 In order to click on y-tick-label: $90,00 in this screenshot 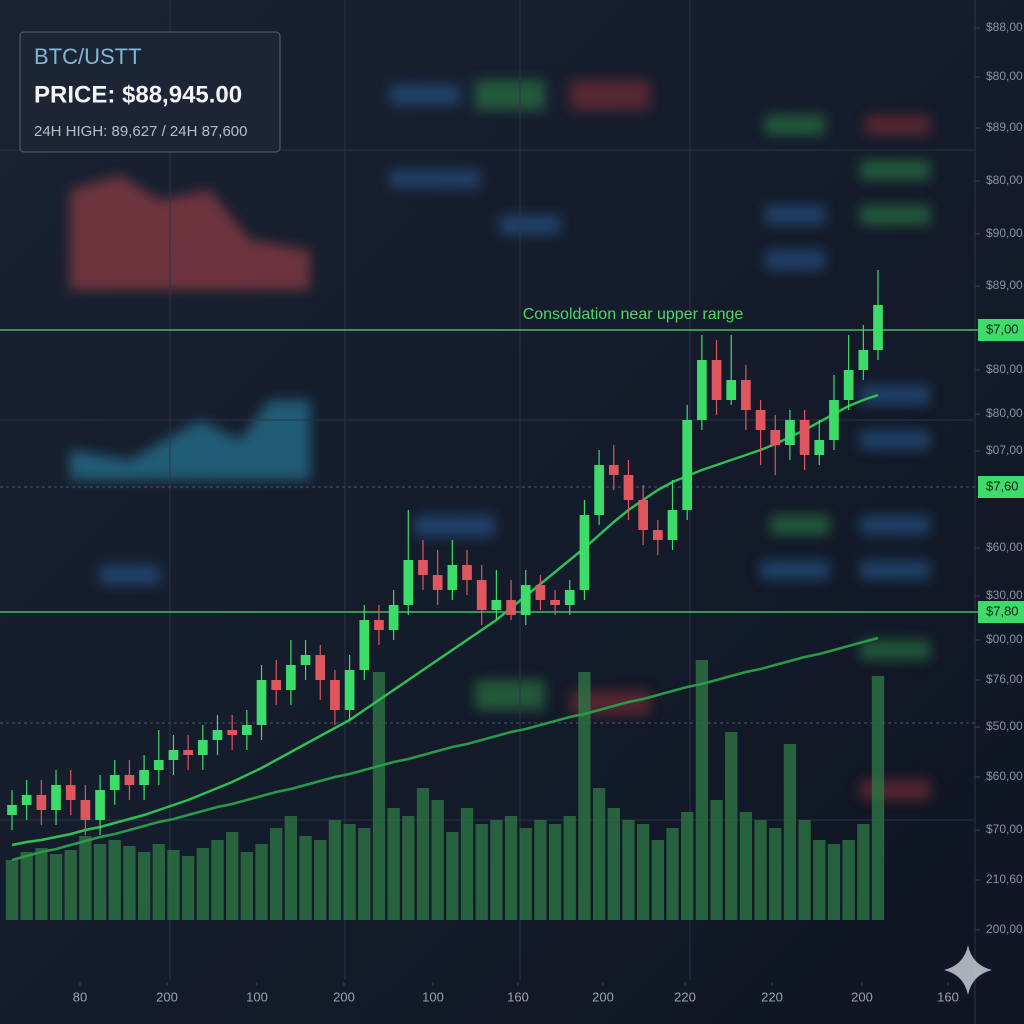, I will do `click(1004, 233)`.